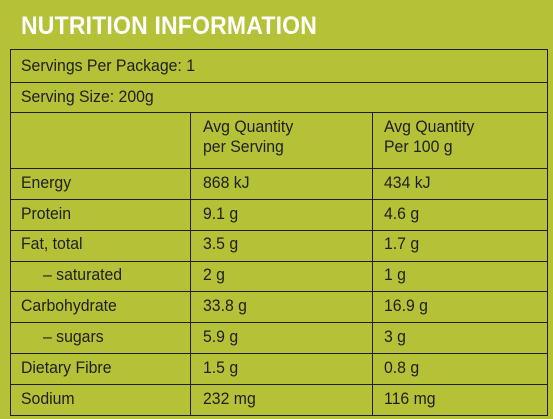 The height and width of the screenshot is (419, 553). What do you see at coordinates (395, 274) in the screenshot?
I see `nutrient-per-100g: 1 g` at bounding box center [395, 274].